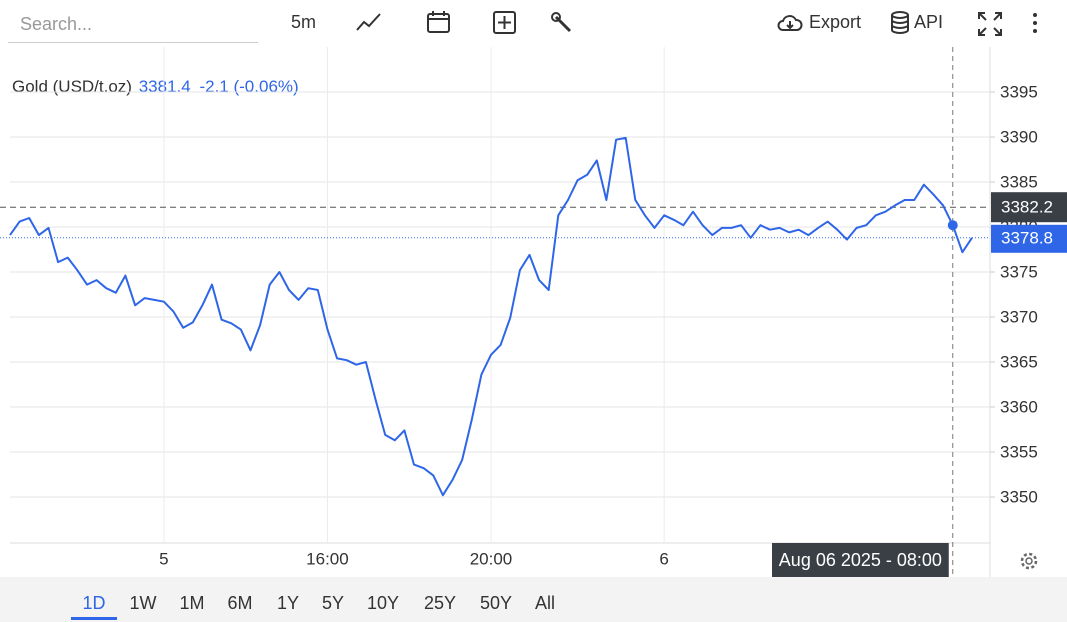 This screenshot has width=1067, height=622. Describe the element at coordinates (929, 22) in the screenshot. I see `api-button: API` at that location.